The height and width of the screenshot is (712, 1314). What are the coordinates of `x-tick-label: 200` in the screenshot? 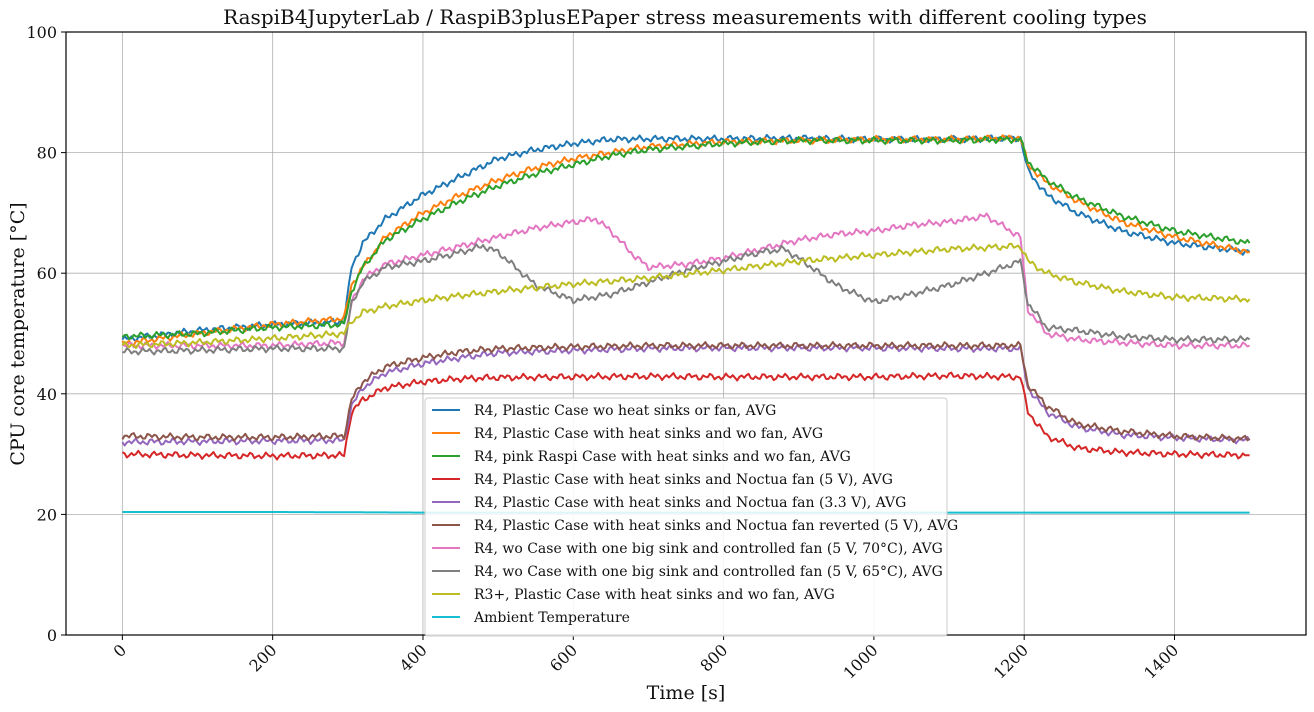 It's located at (262, 657).